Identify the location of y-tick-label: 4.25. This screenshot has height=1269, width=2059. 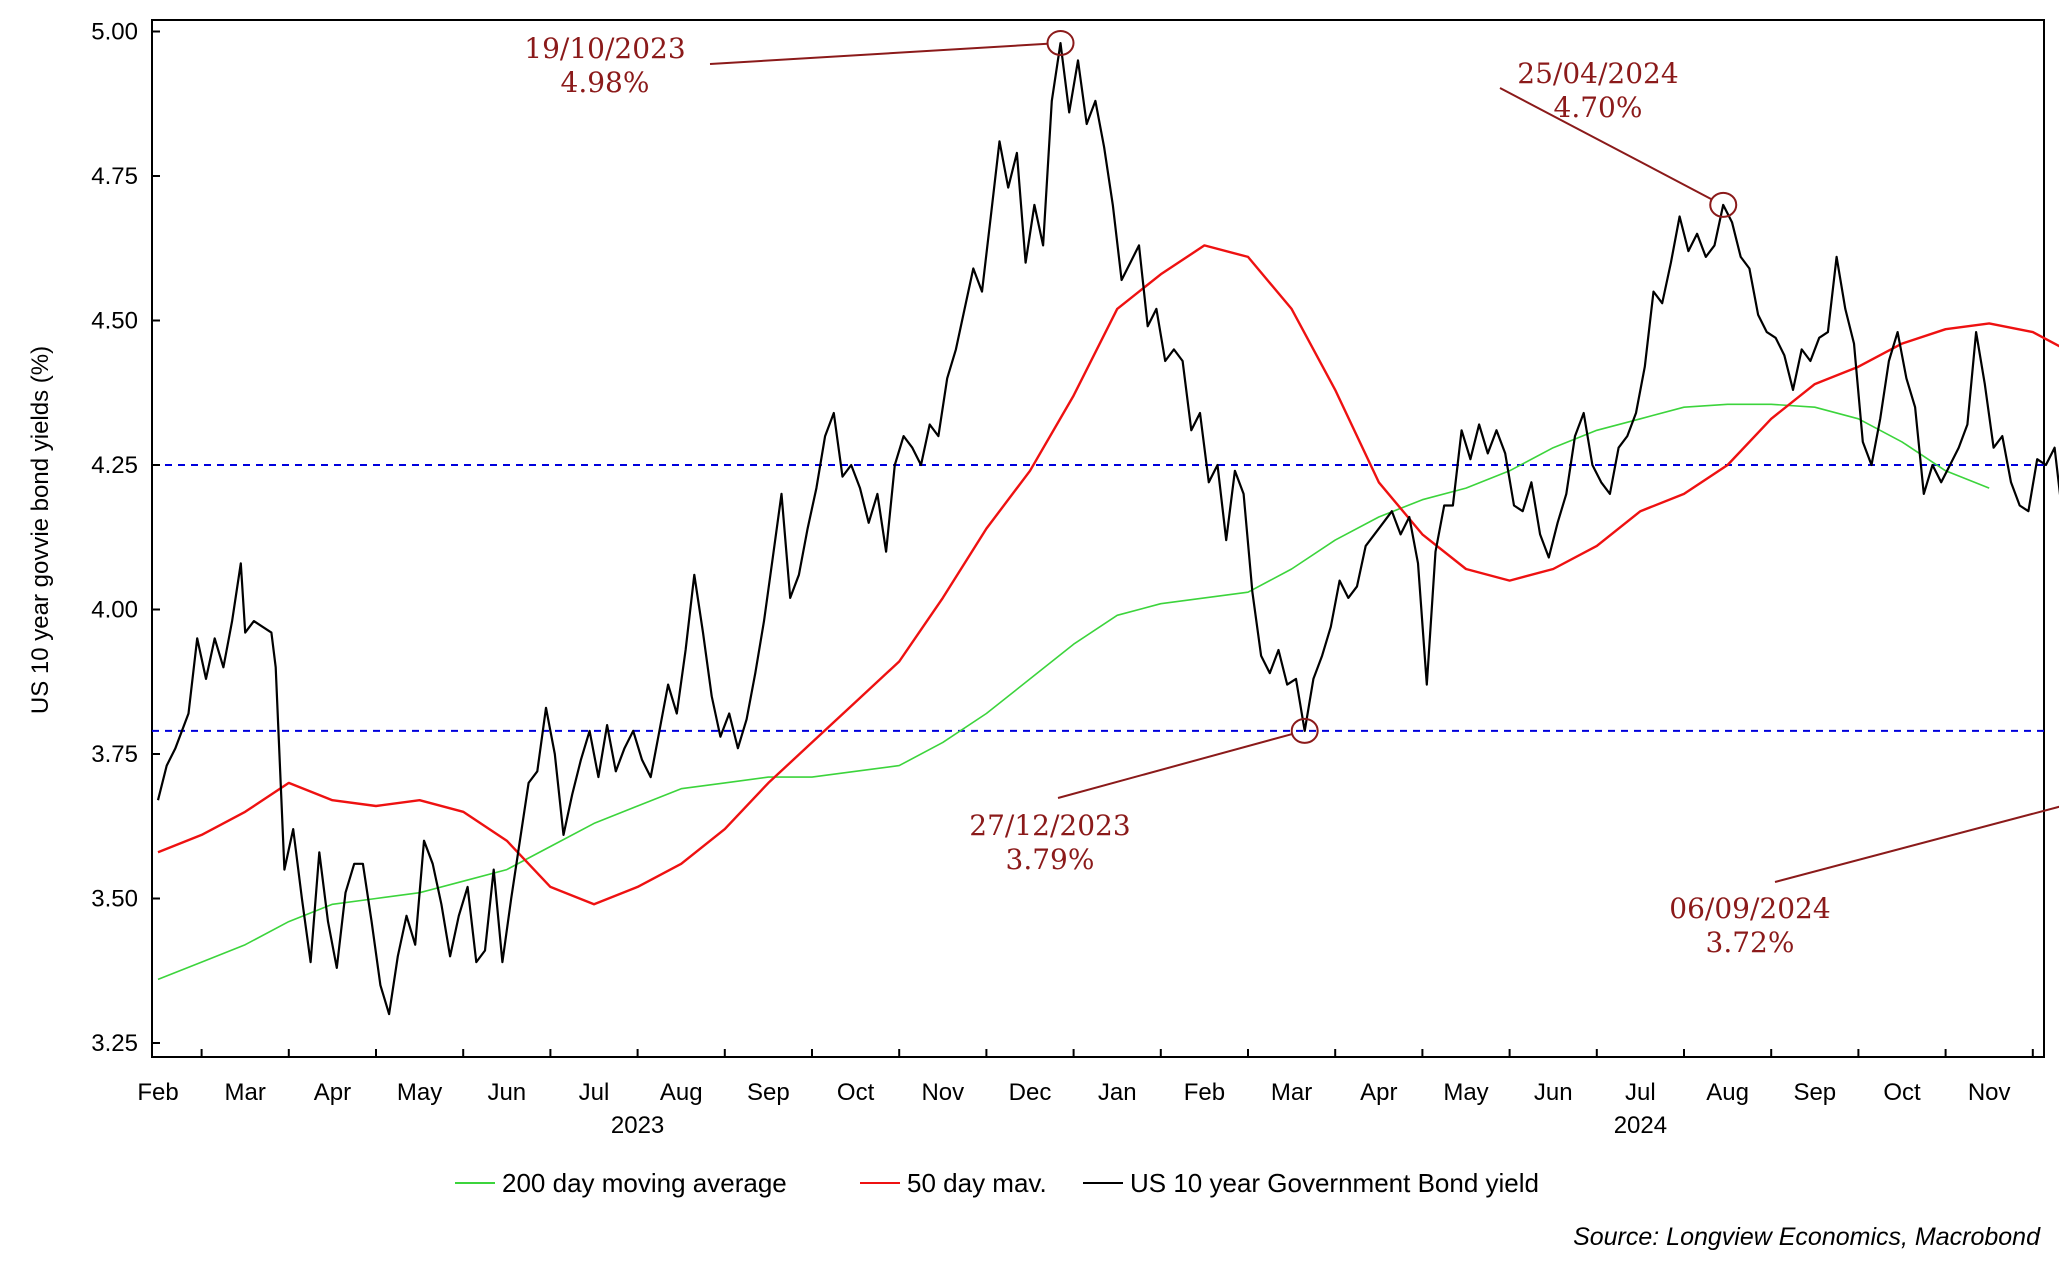
(114, 465).